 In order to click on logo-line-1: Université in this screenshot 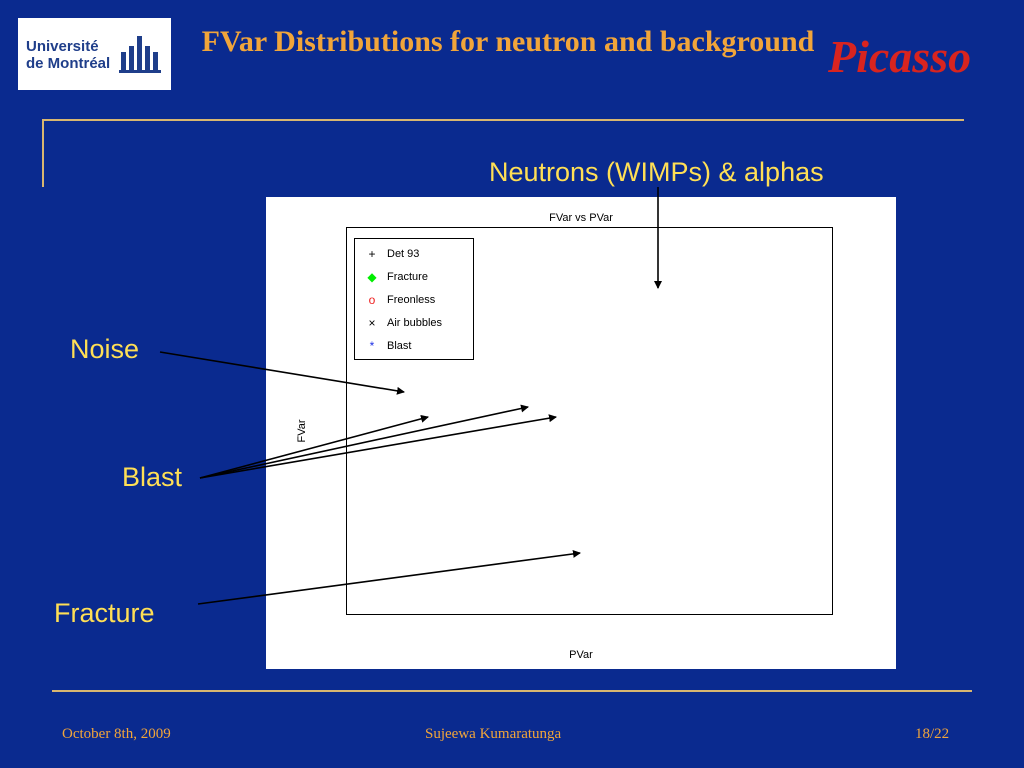, I will do `click(62, 46)`.